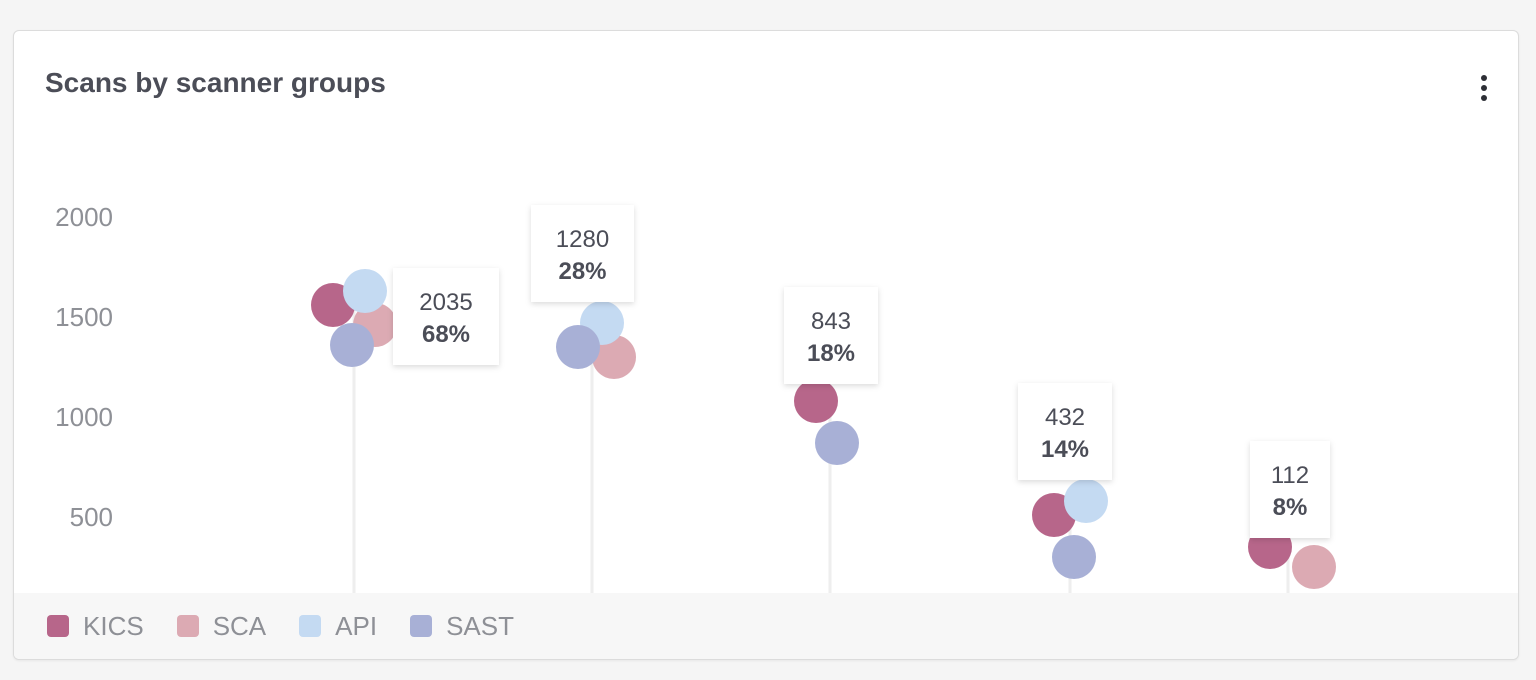 This screenshot has height=680, width=1536. I want to click on legend-swatch-api, so click(310, 626).